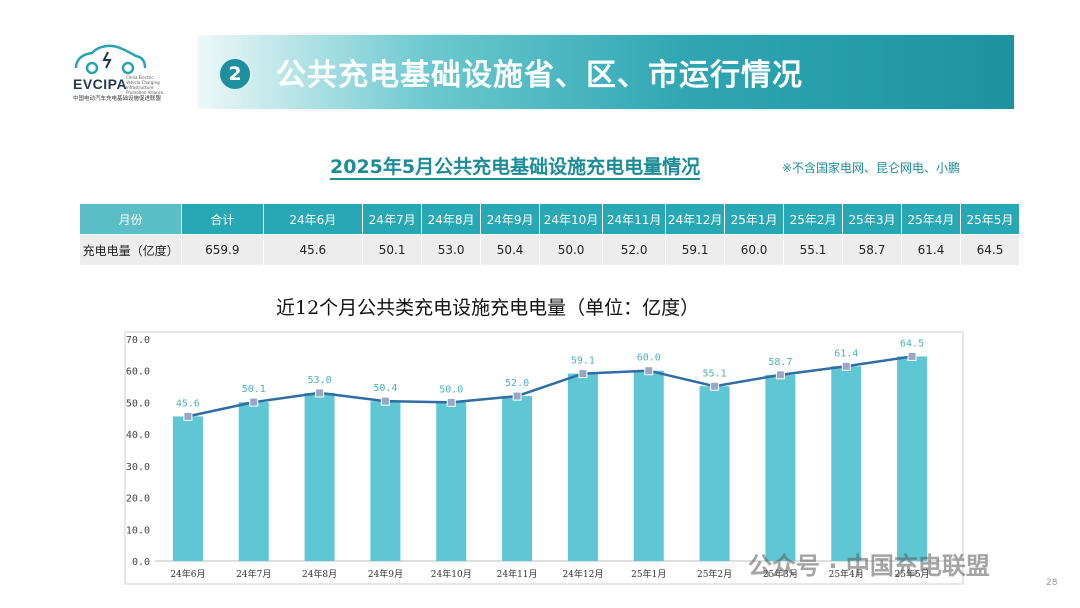  Describe the element at coordinates (634, 219) in the screenshot. I see `table-header-cell: 24年11月` at that location.